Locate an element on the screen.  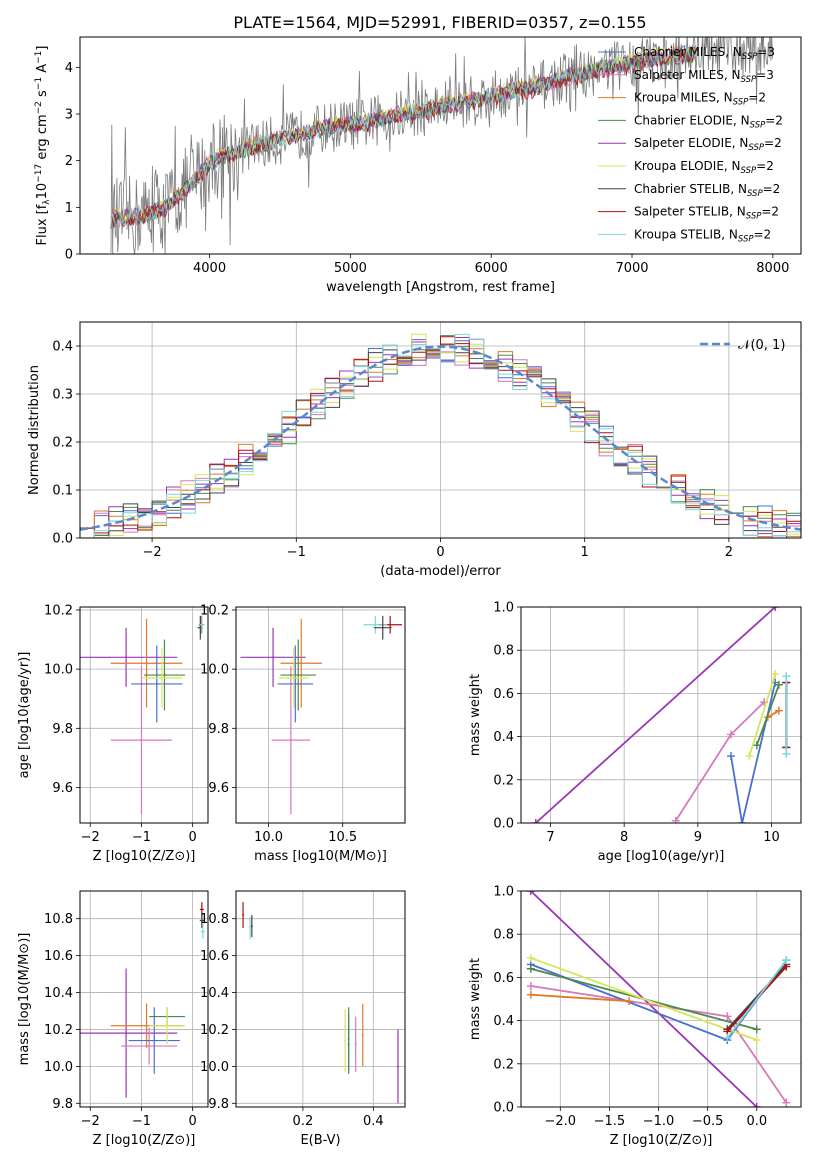
x-tick-label: −2.0 is located at coordinates (561, 1121).